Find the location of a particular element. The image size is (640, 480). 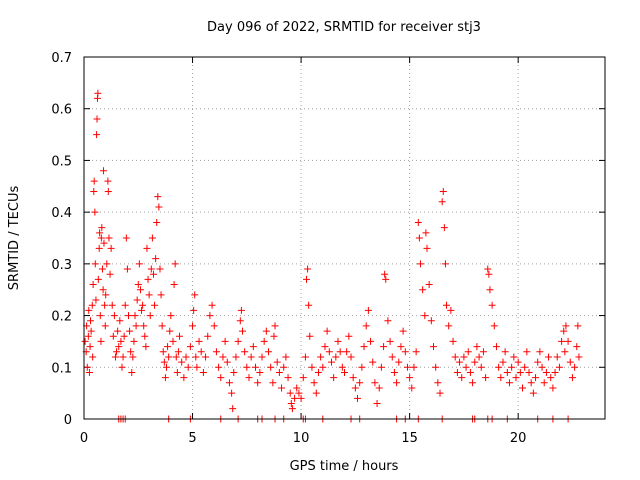

x-tick-label: 15 is located at coordinates (409, 438).